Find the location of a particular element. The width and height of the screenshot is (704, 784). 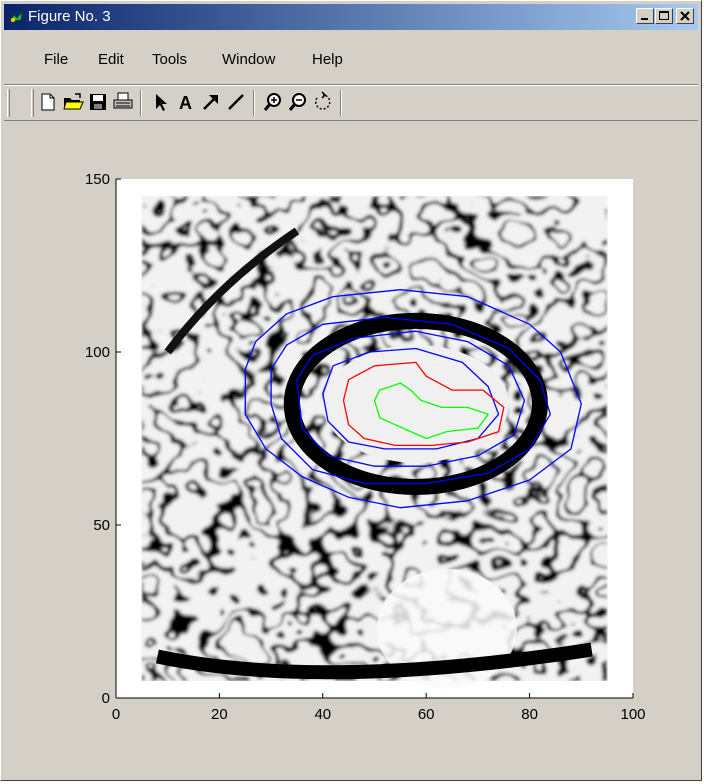

open-folder-icon is located at coordinates (73, 101).